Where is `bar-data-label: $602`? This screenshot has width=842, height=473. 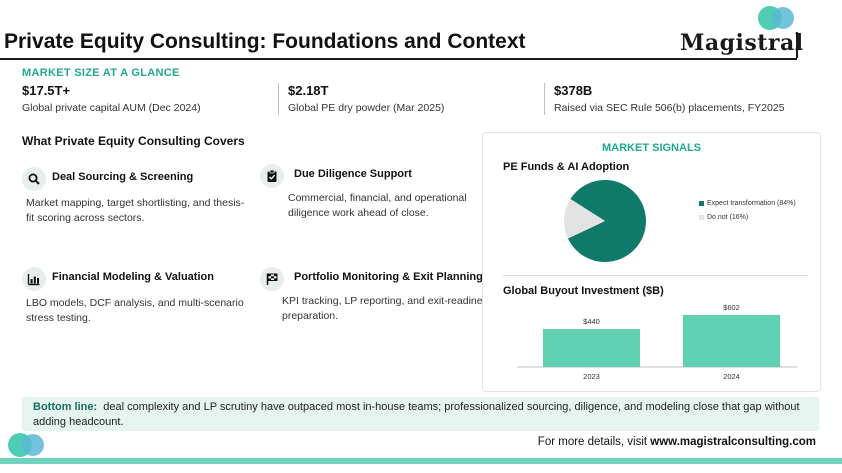 bar-data-label: $602 is located at coordinates (731, 307).